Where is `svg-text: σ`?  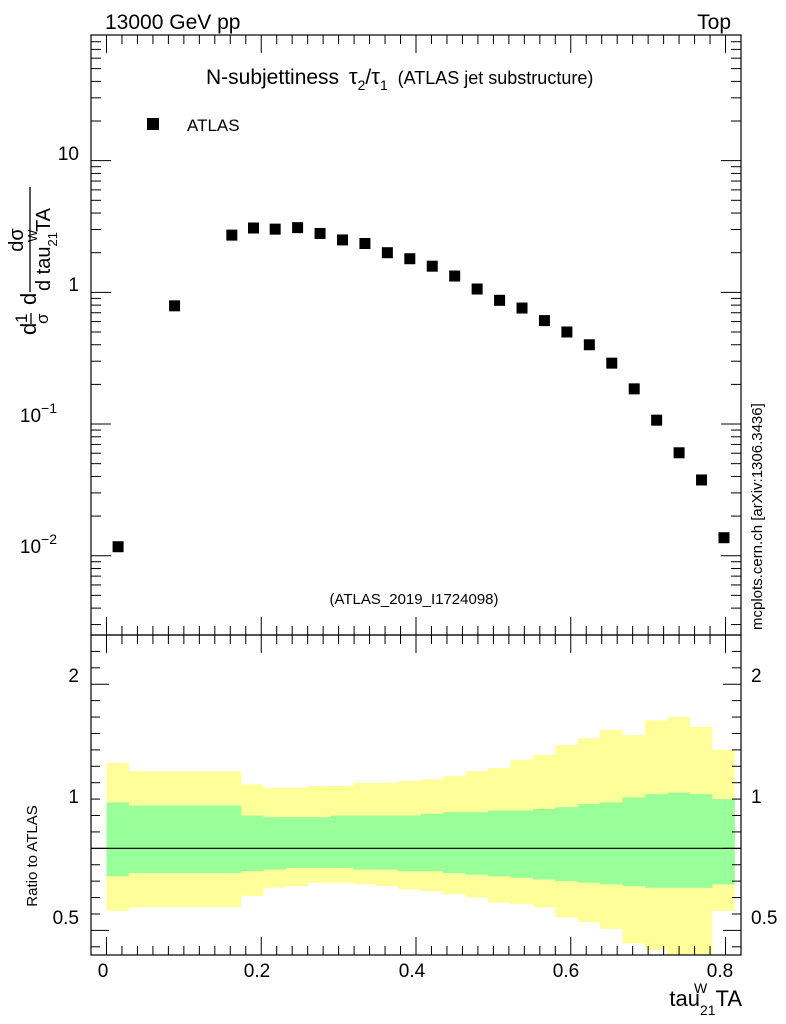
svg-text: σ is located at coordinates (42, 318).